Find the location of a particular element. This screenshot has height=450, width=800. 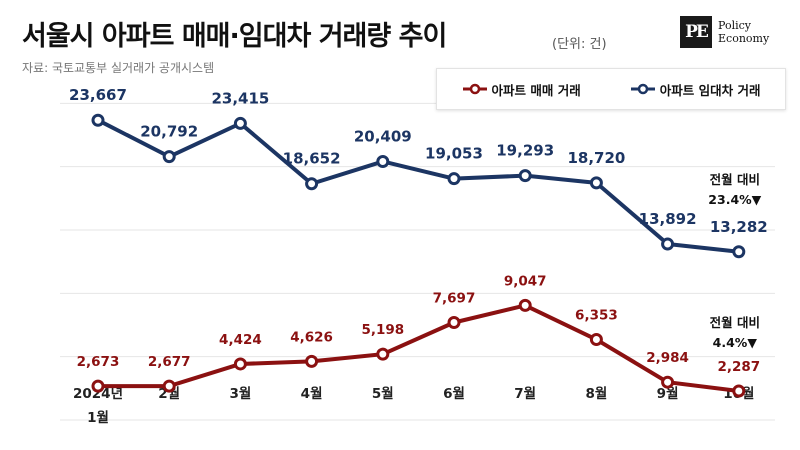

data-label-lease-3: 18,652 is located at coordinates (312, 159).